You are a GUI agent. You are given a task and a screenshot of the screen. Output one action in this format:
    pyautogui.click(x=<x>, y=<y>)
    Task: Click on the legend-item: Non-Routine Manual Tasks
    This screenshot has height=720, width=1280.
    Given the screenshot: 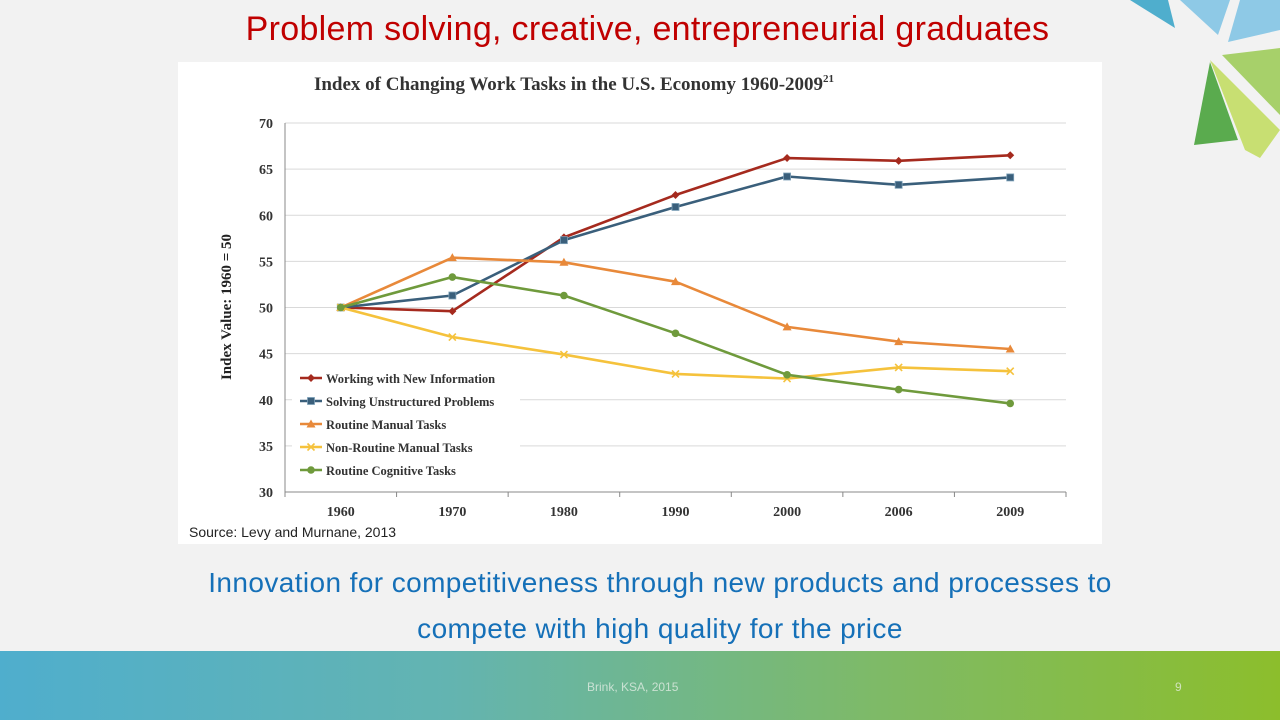 What is the action you would take?
    pyautogui.click(x=386, y=448)
    